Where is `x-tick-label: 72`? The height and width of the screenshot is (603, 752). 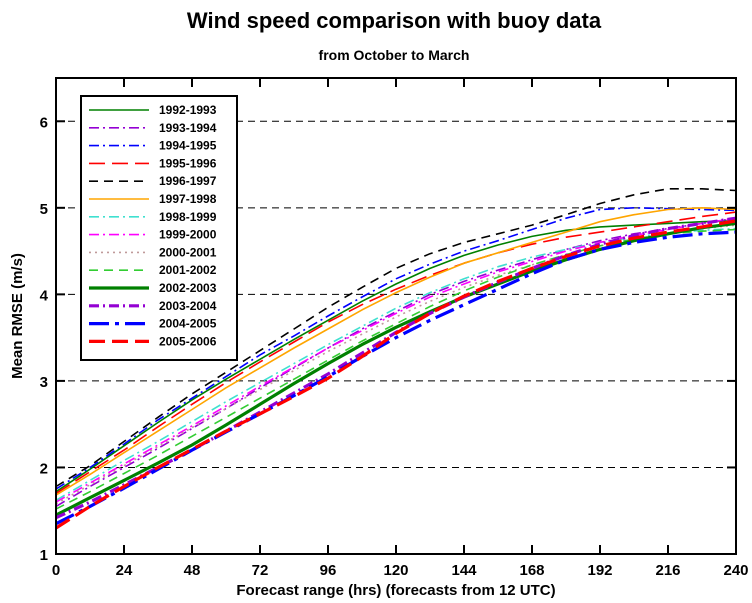
x-tick-label: 72 is located at coordinates (260, 570).